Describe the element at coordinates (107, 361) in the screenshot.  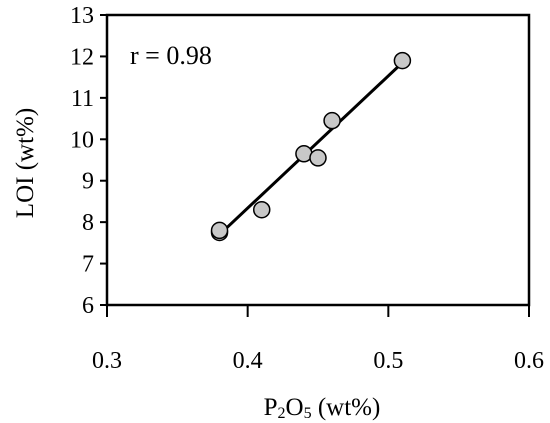
I see `x-tick-label: 0.3` at that location.